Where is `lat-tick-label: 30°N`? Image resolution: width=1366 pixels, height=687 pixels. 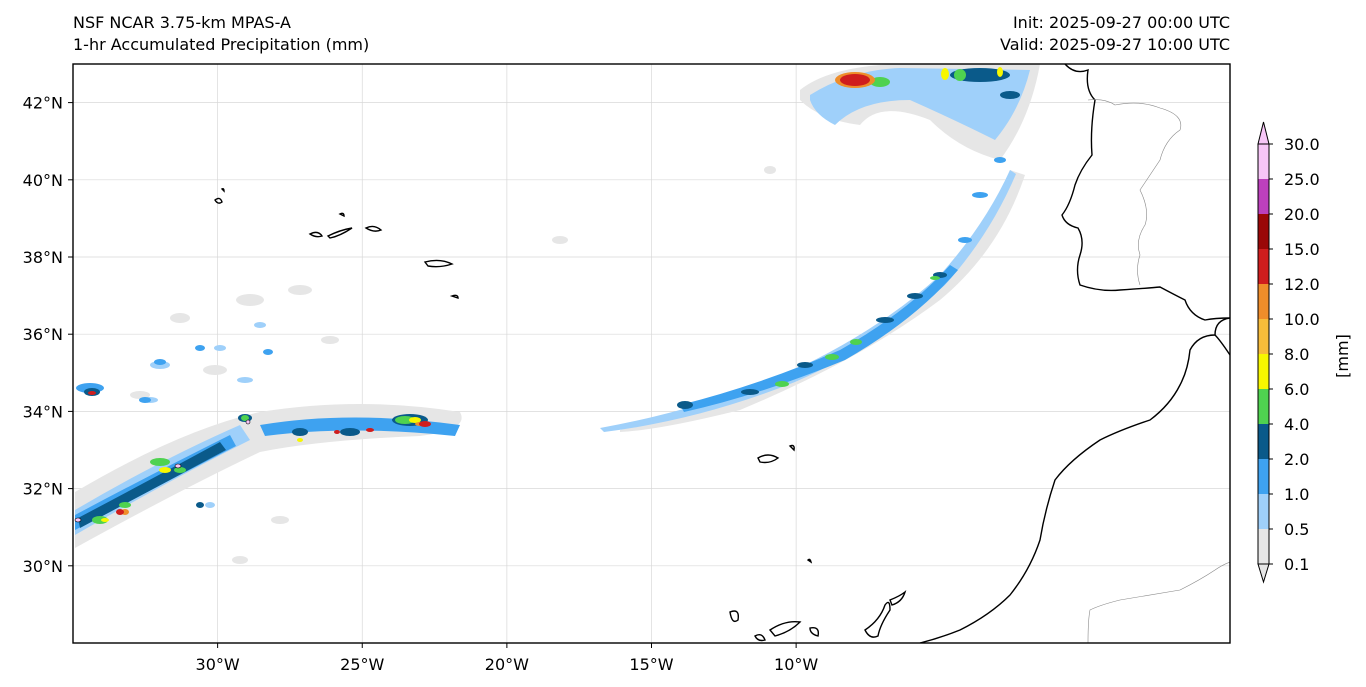 lat-tick-label: 30°N is located at coordinates (43, 566).